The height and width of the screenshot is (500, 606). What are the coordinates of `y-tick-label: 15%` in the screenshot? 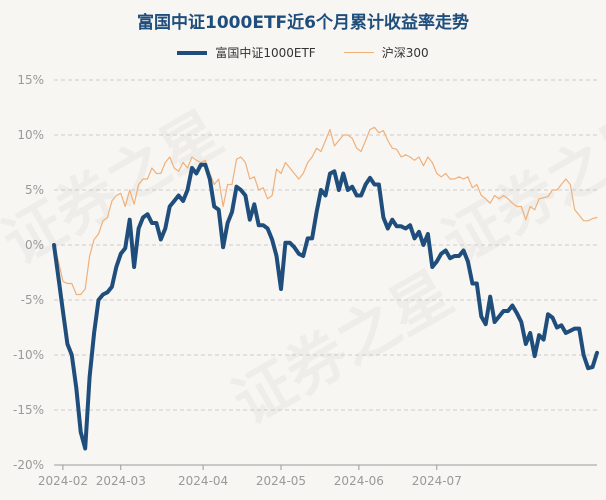 It's located at (30, 80).